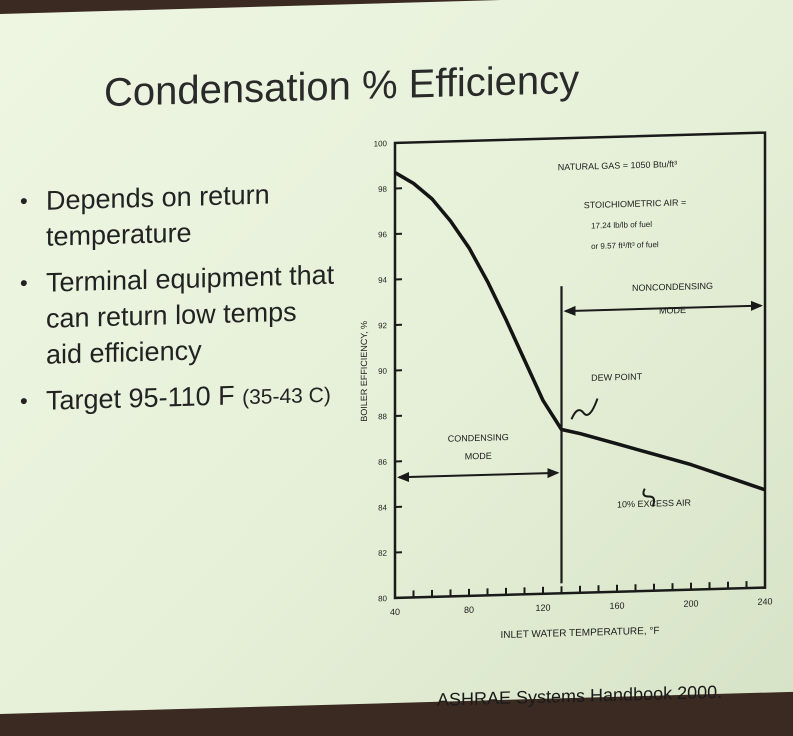 The height and width of the screenshot is (736, 793). I want to click on x-axis-label: INLET WATER TEMPERATURE, °F, so click(580, 633).